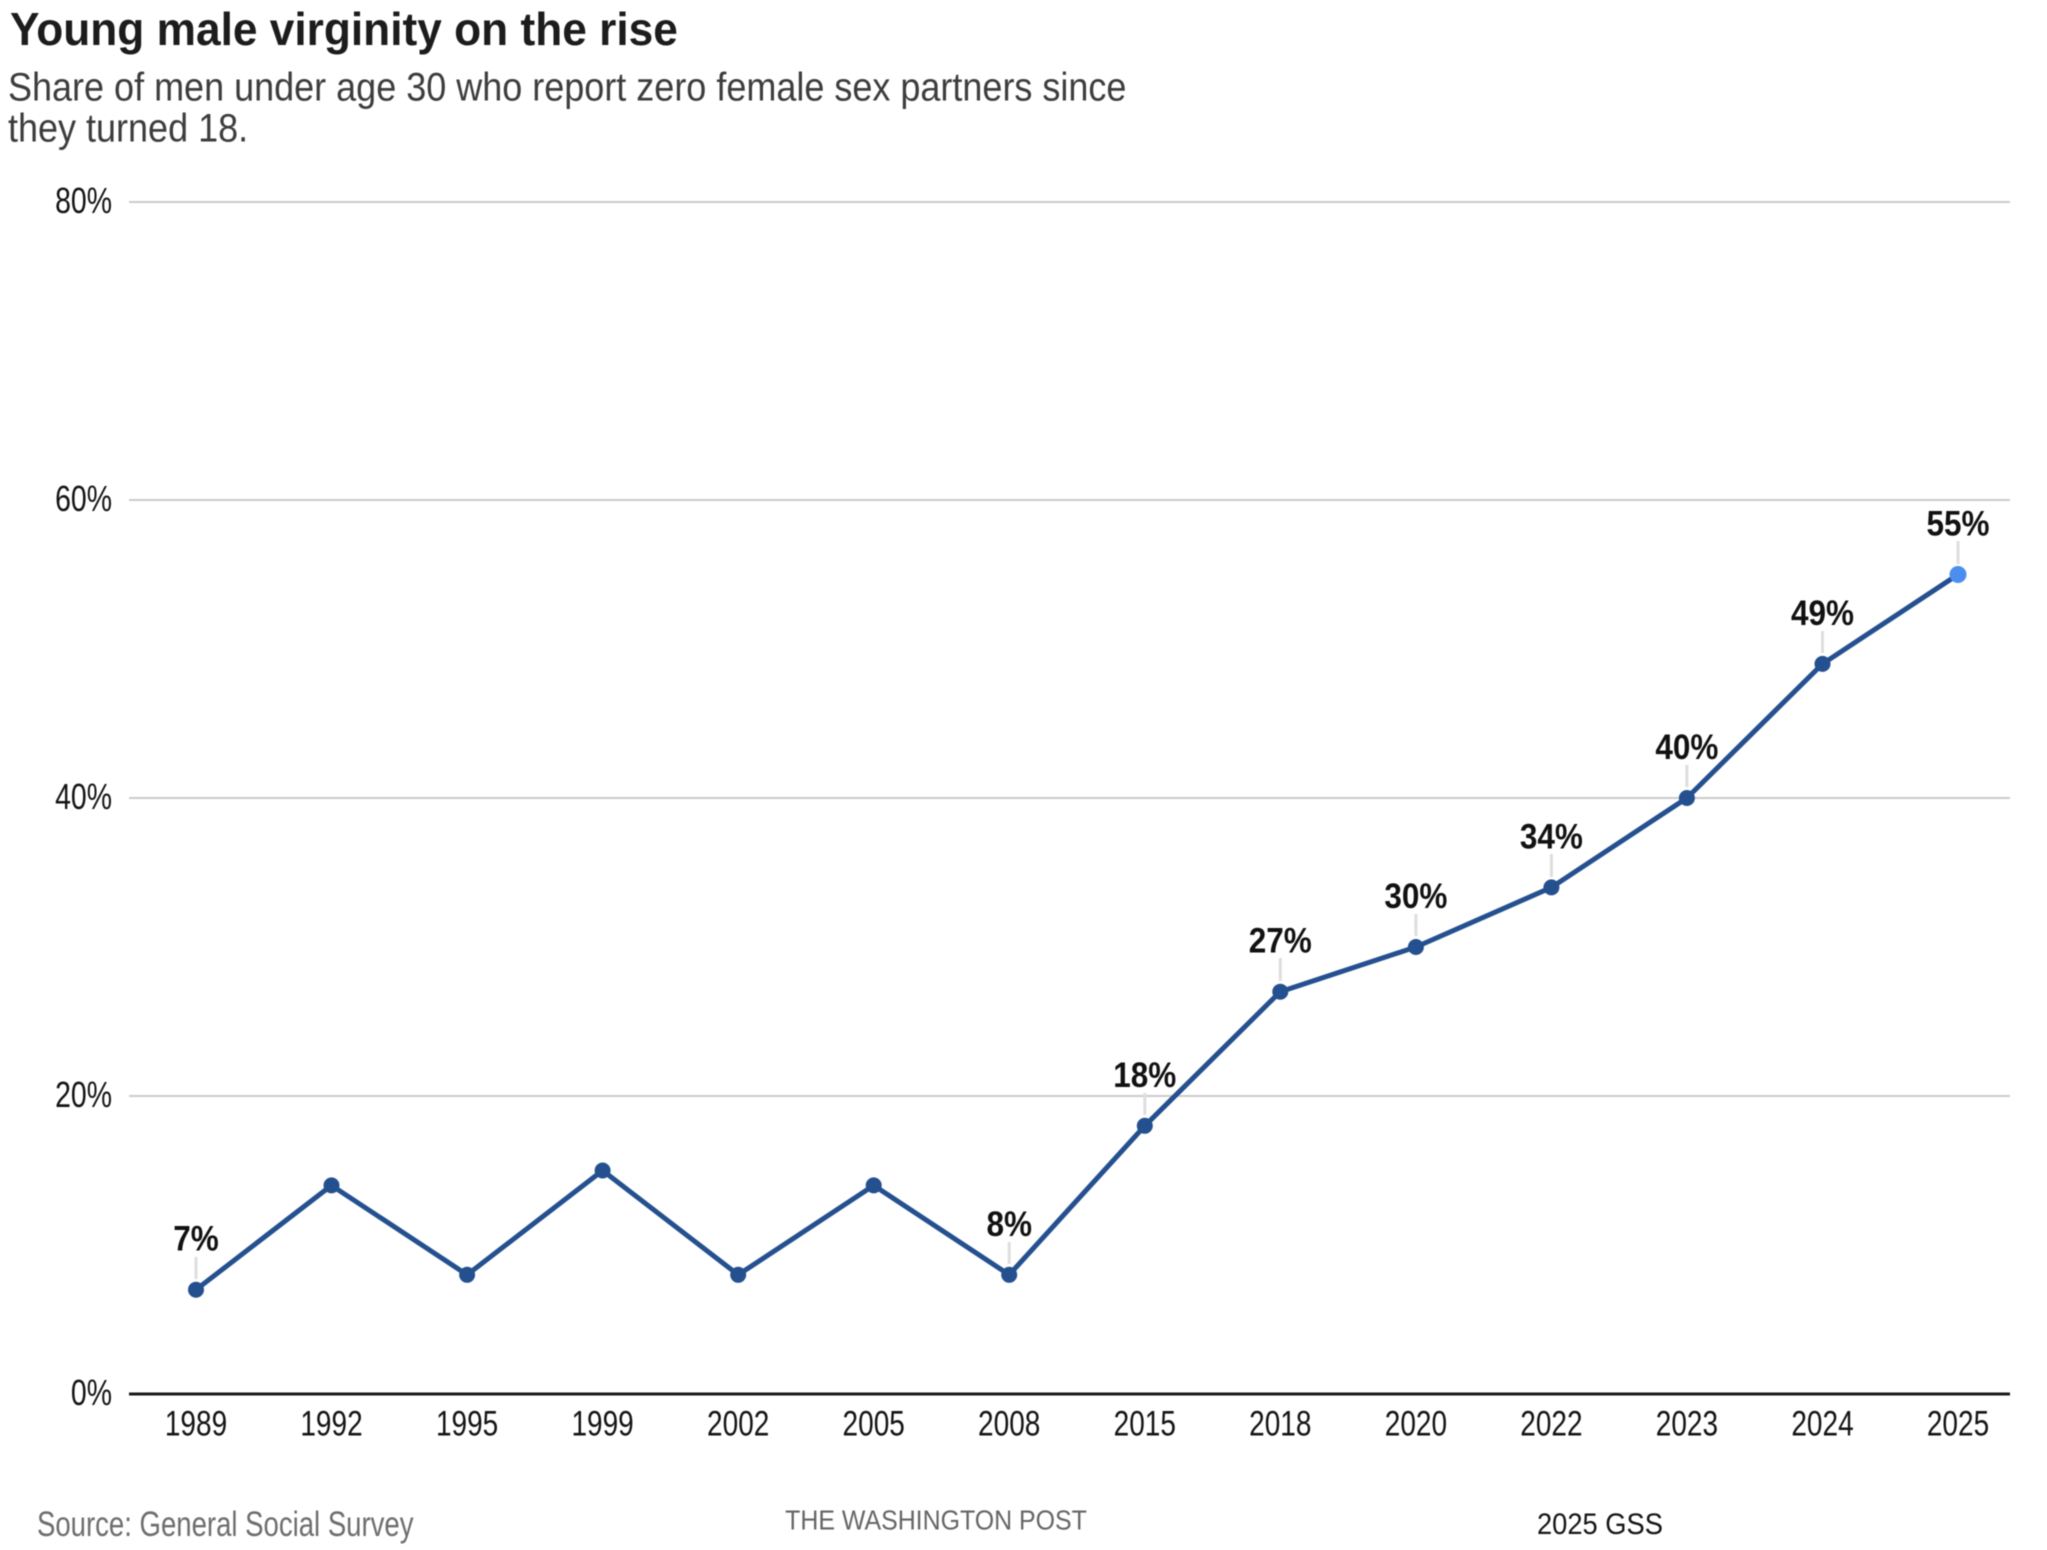 The height and width of the screenshot is (1550, 2047). I want to click on svg-text: 2008, so click(1009, 1423).